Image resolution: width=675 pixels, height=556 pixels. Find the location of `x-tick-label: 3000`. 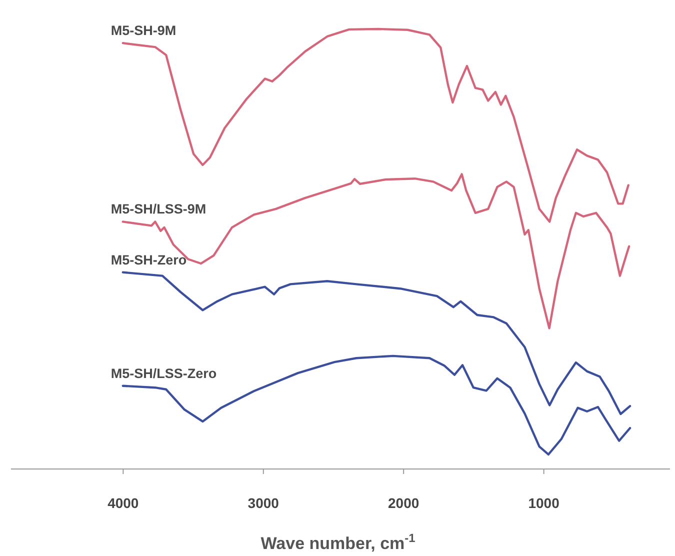

x-tick-label: 3000 is located at coordinates (264, 503).